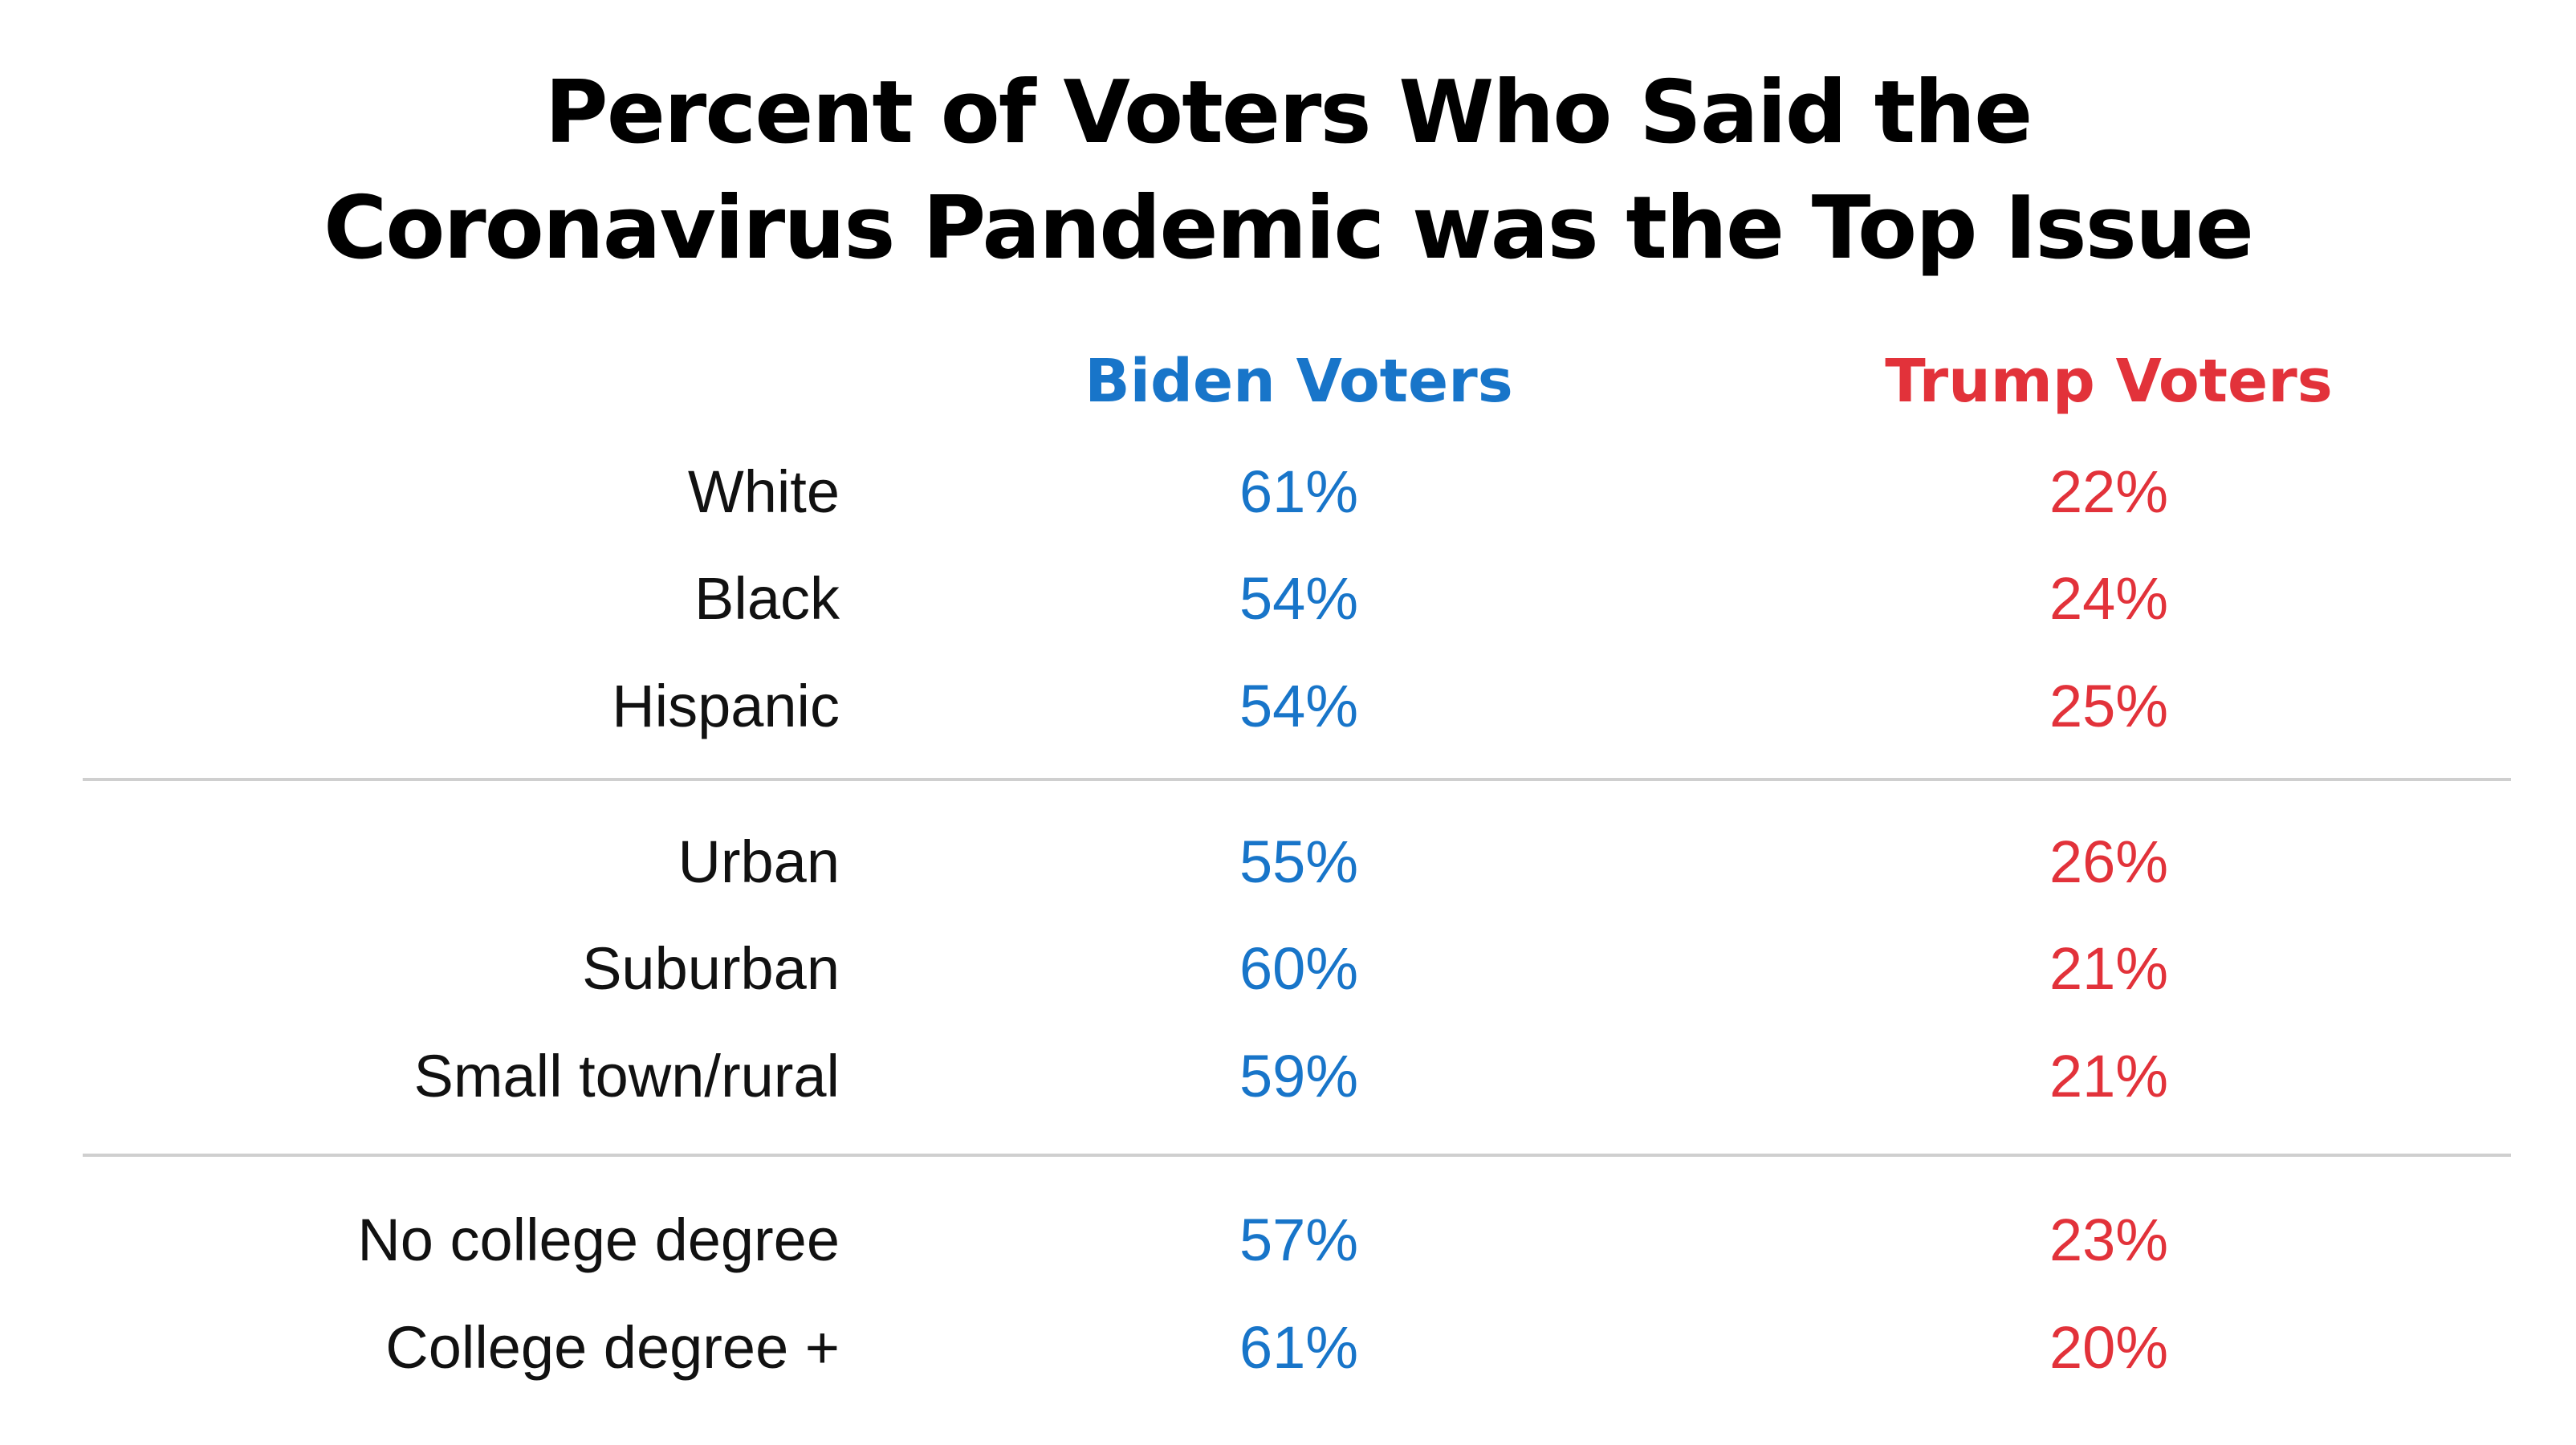 Image resolution: width=2576 pixels, height=1445 pixels. What do you see at coordinates (1299, 1240) in the screenshot?
I see `biden-value: 57%` at bounding box center [1299, 1240].